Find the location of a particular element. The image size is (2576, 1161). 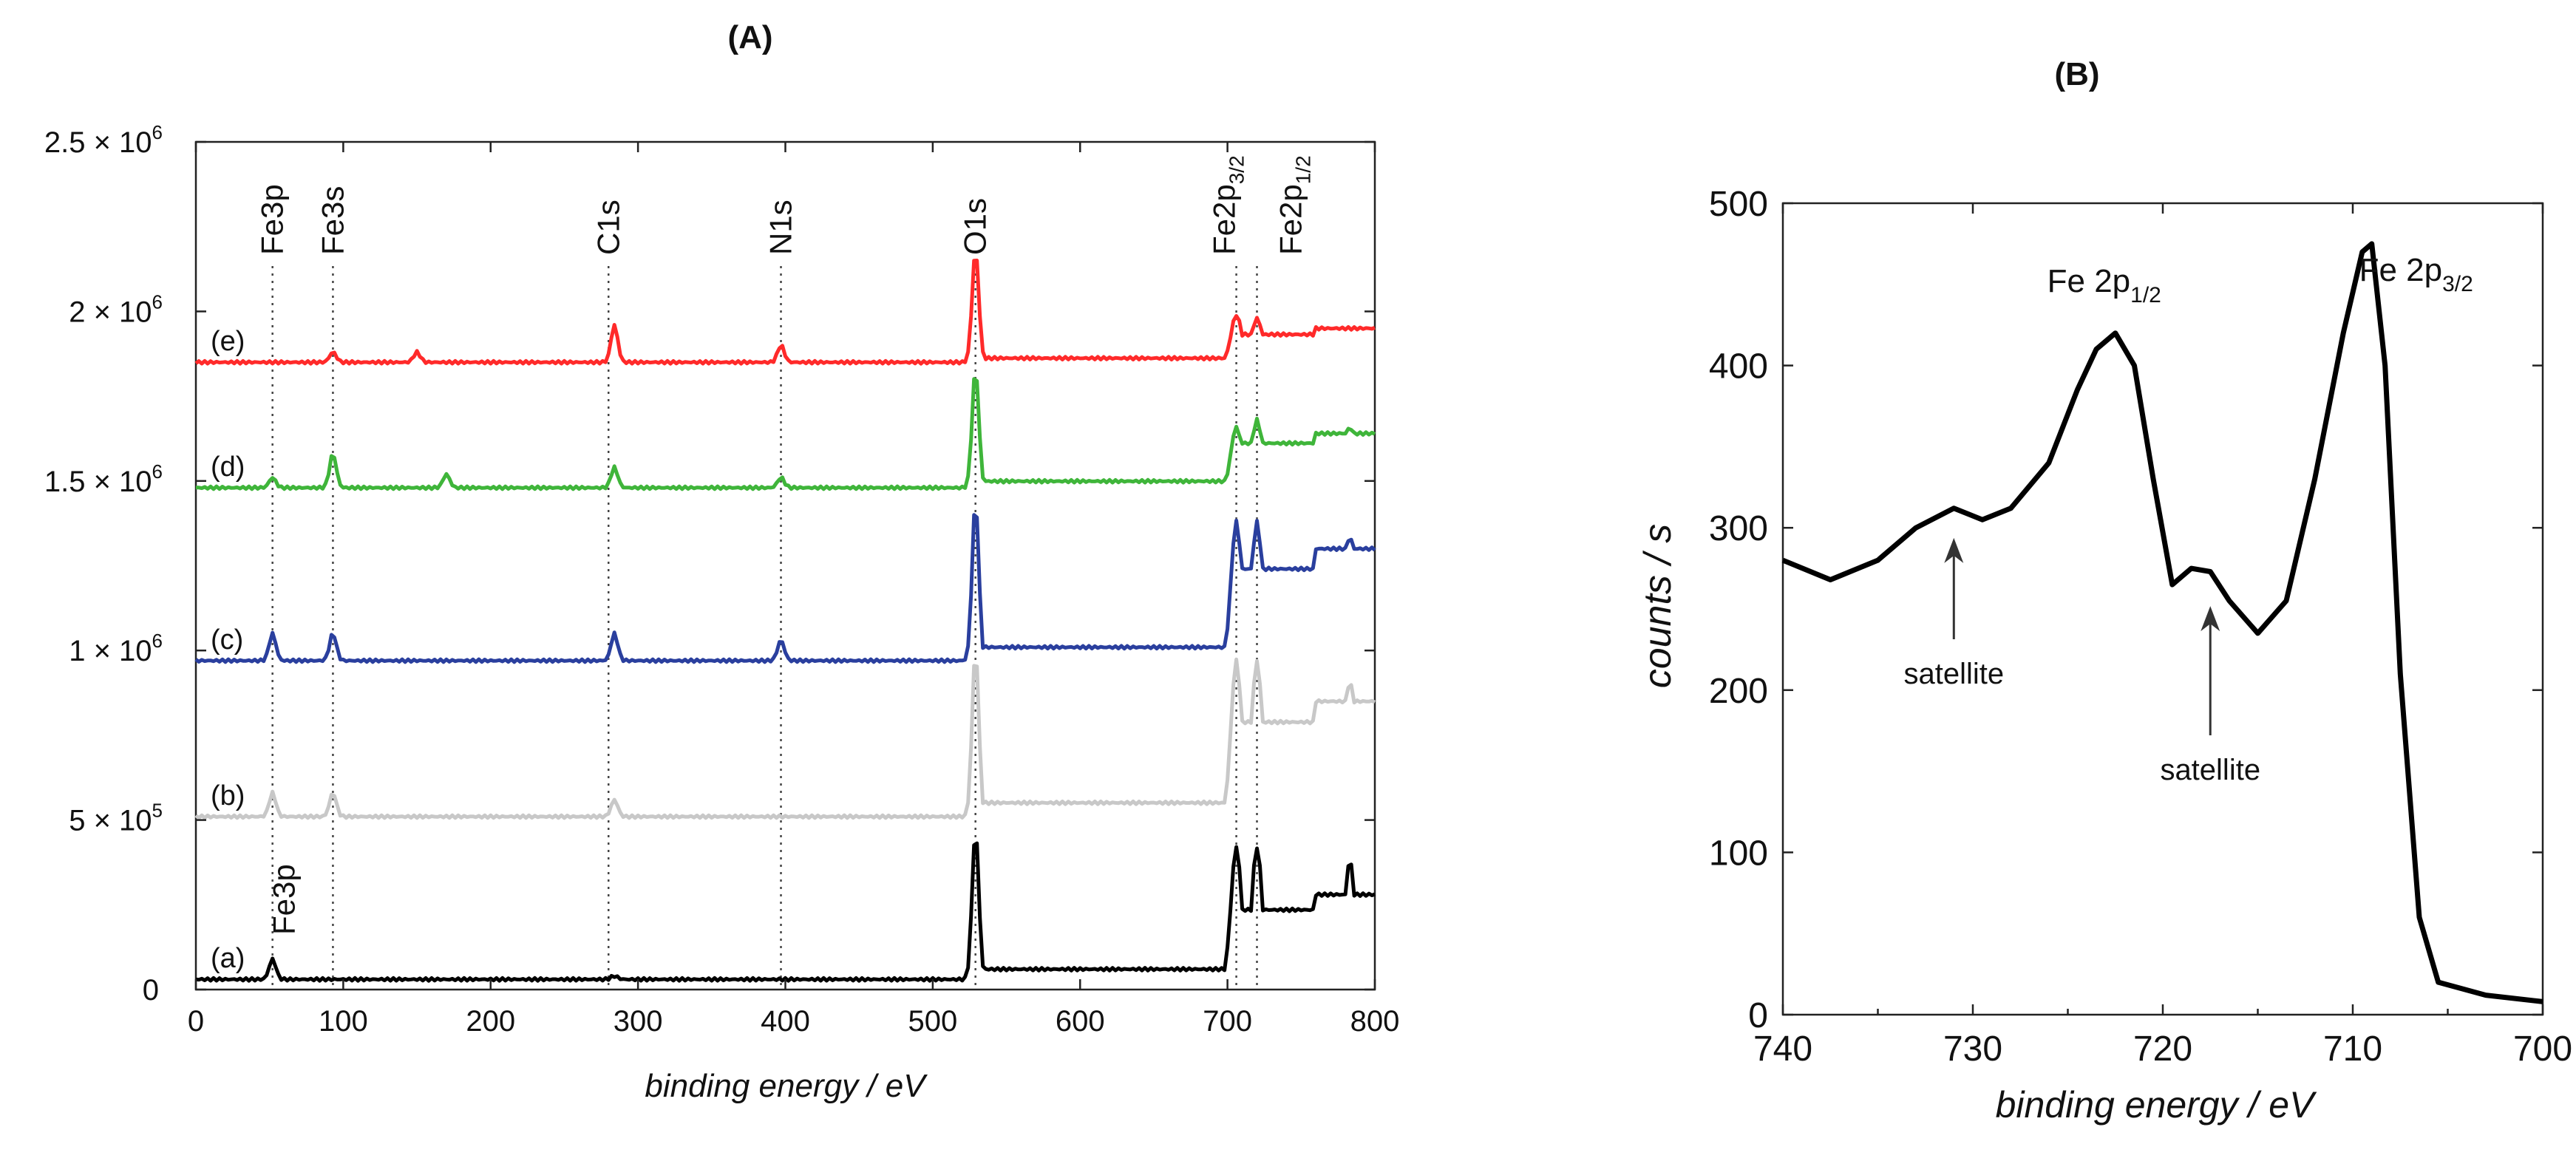

panel-a-peak-label: Fe3p is located at coordinates (272, 219).